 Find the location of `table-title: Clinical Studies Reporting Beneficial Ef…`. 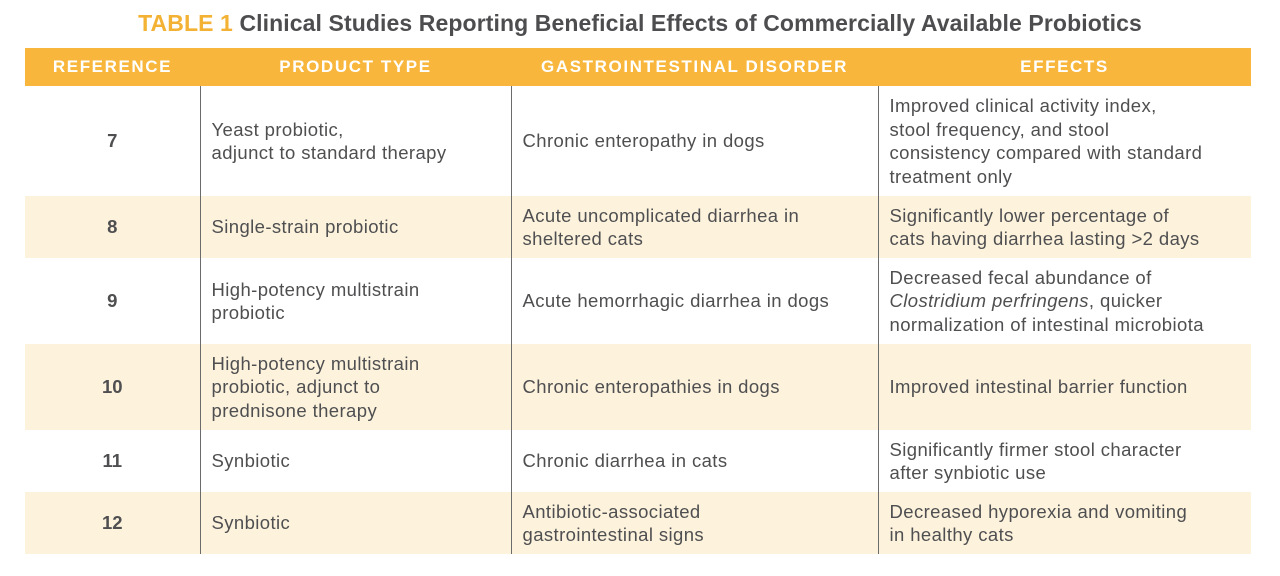

table-title: Clinical Studies Reporting Beneficial Ef… is located at coordinates (690, 23).